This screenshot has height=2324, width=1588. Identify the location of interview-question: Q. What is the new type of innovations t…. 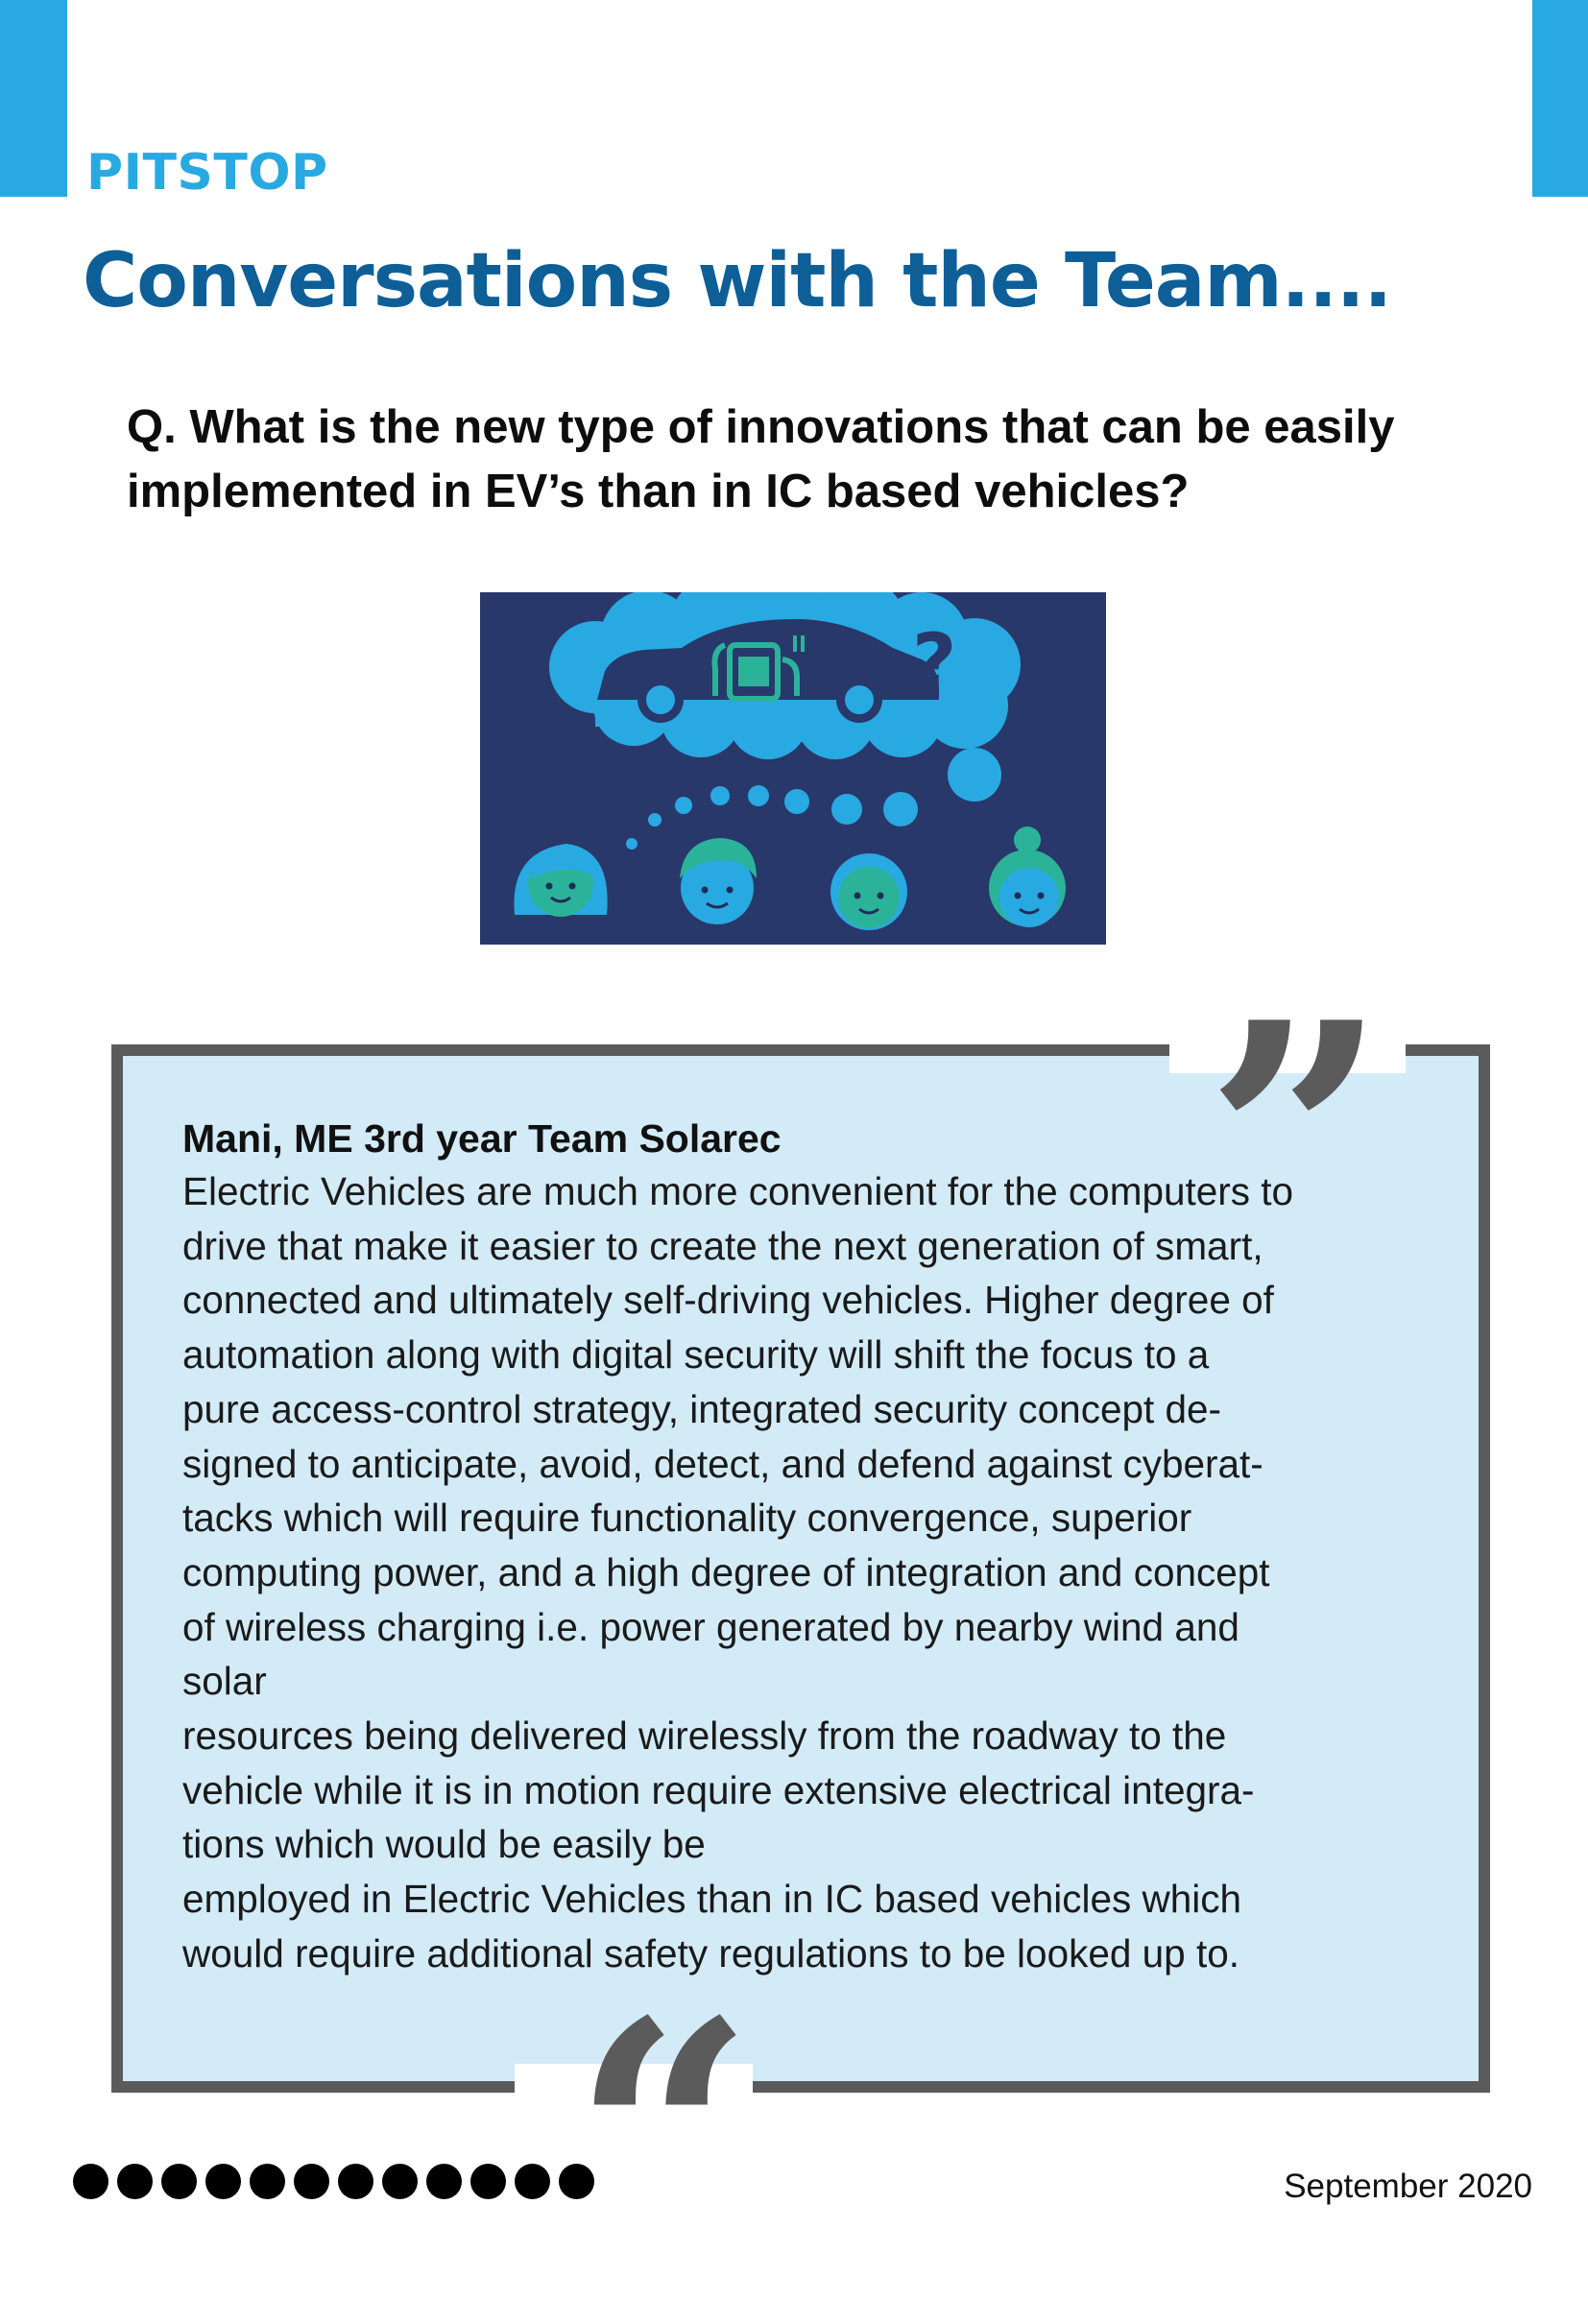
(761, 459).